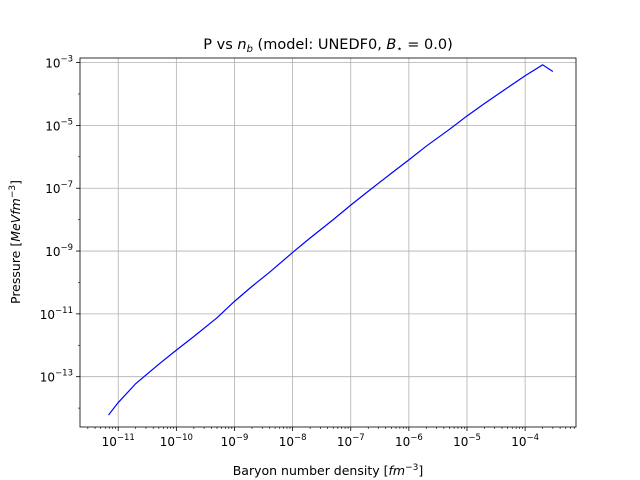  I want to click on y-axis-label: Pressure [MeVfm−3], so click(15, 242).